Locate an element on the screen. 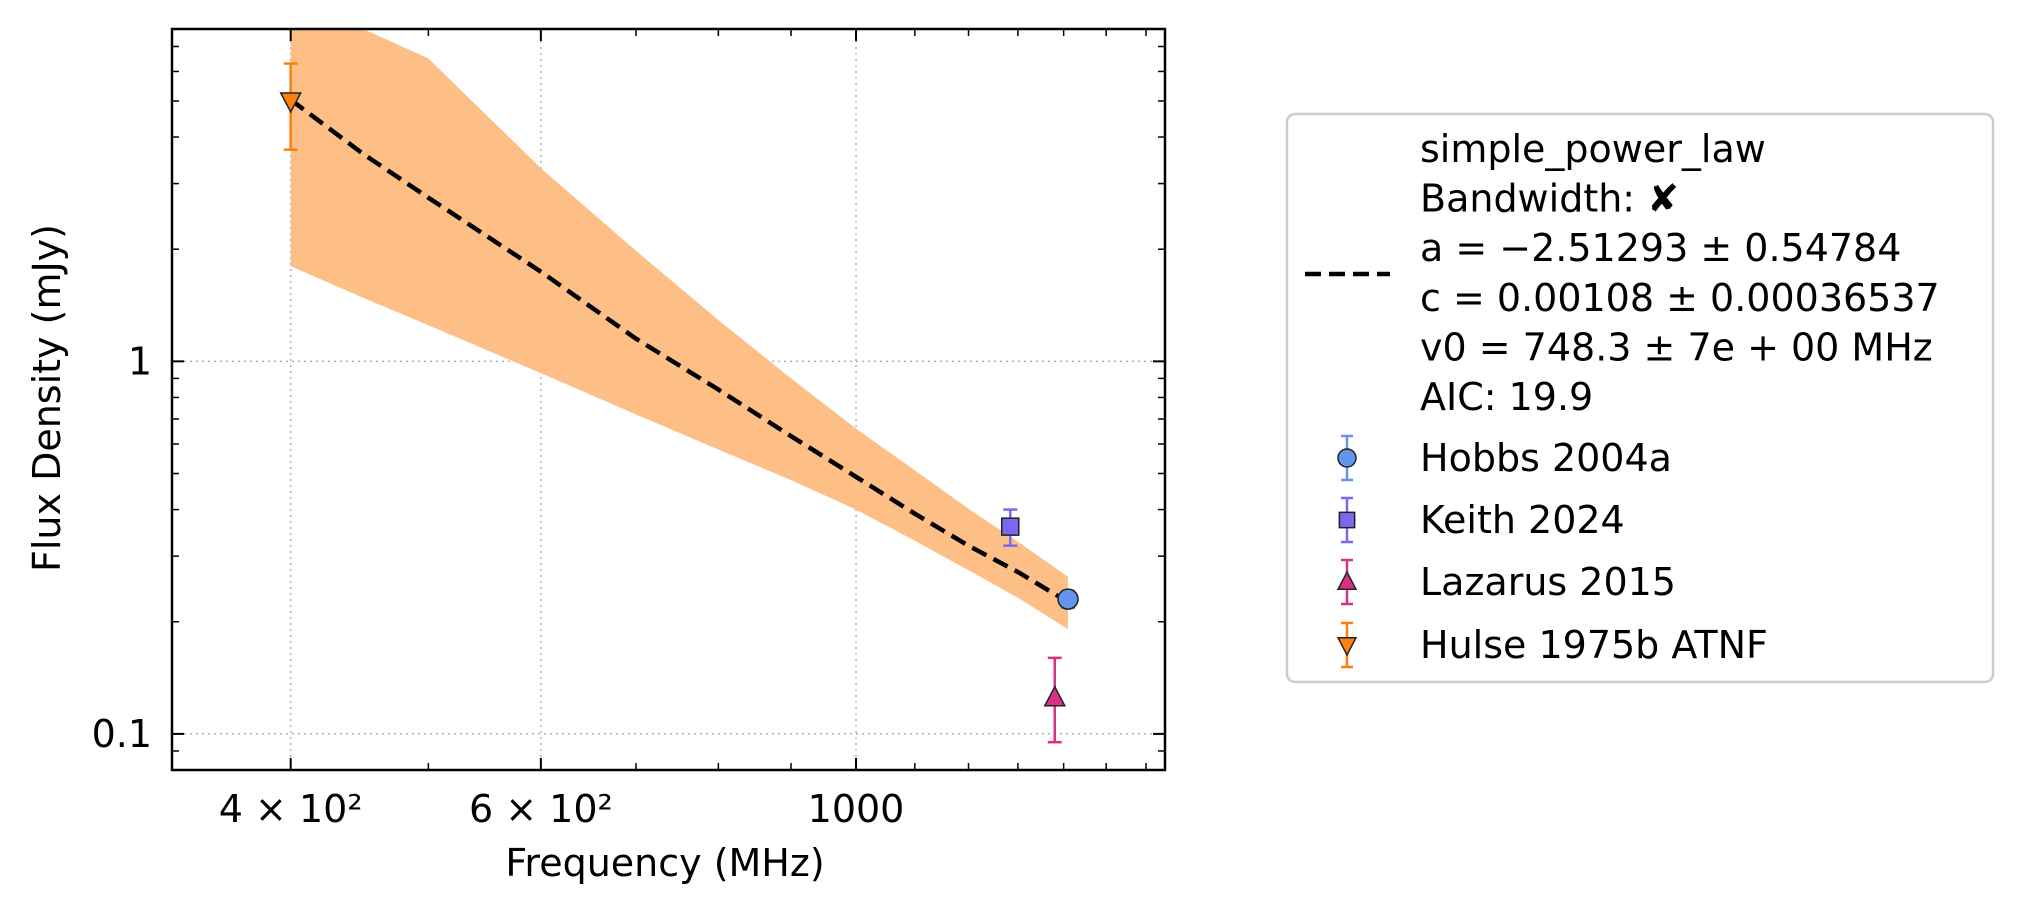 This screenshot has width=2018, height=914. series-hulse-1975b-atnf is located at coordinates (290, 106).